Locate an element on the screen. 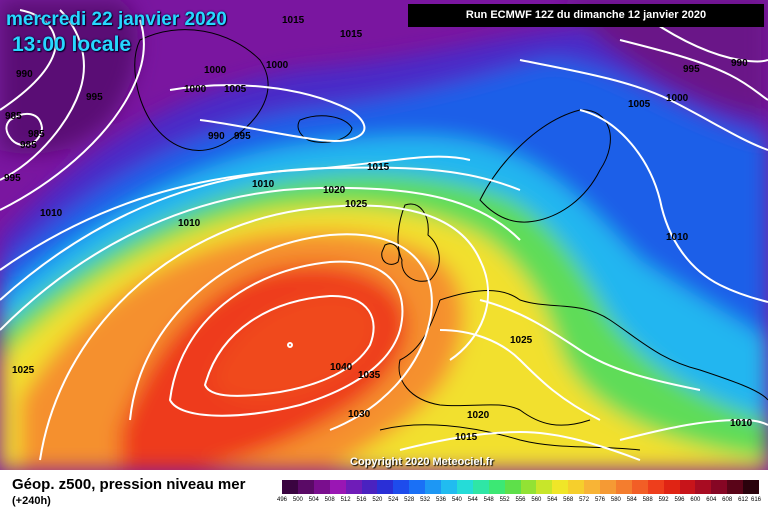  legend-label: 548 is located at coordinates (488, 500).